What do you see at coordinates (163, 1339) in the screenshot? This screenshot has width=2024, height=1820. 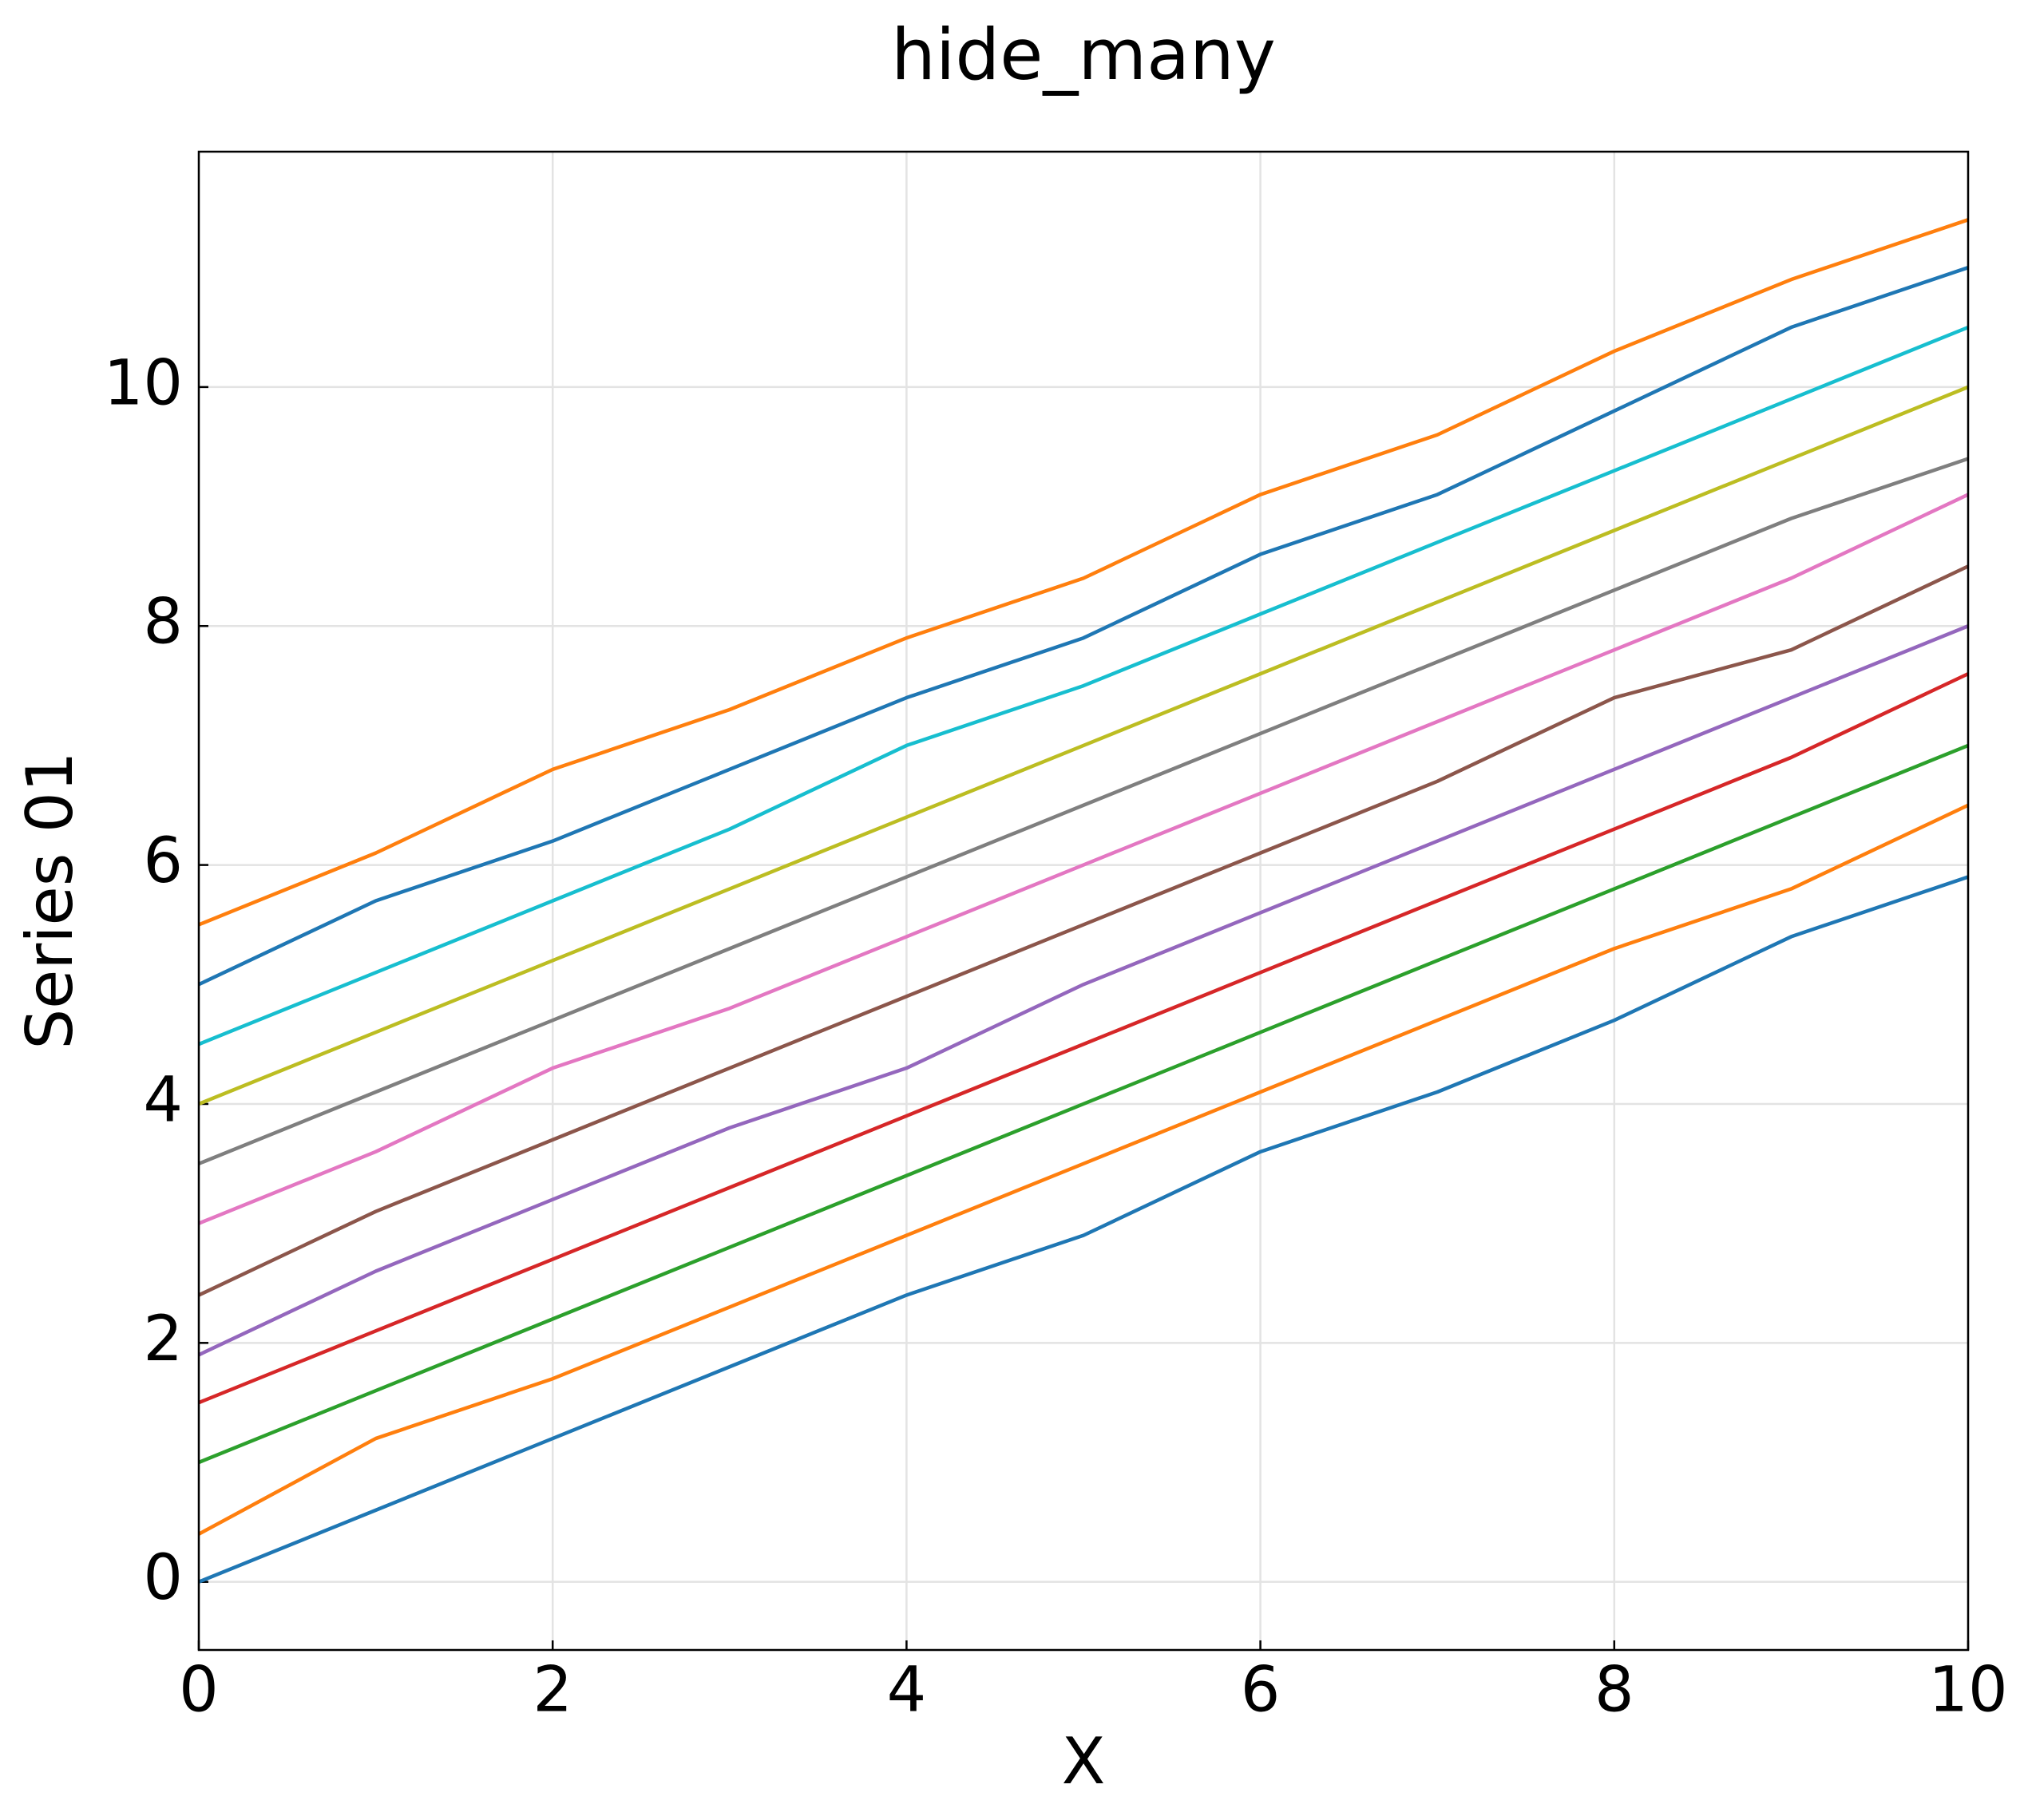 I see `y-tick-label: 2` at bounding box center [163, 1339].